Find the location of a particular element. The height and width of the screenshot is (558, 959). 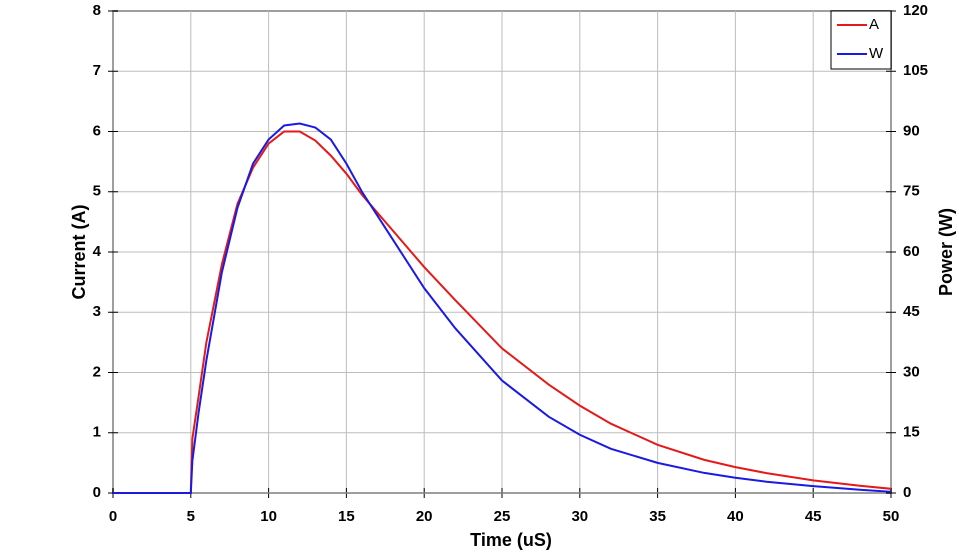

x-tick-label: 15 is located at coordinates (346, 516).